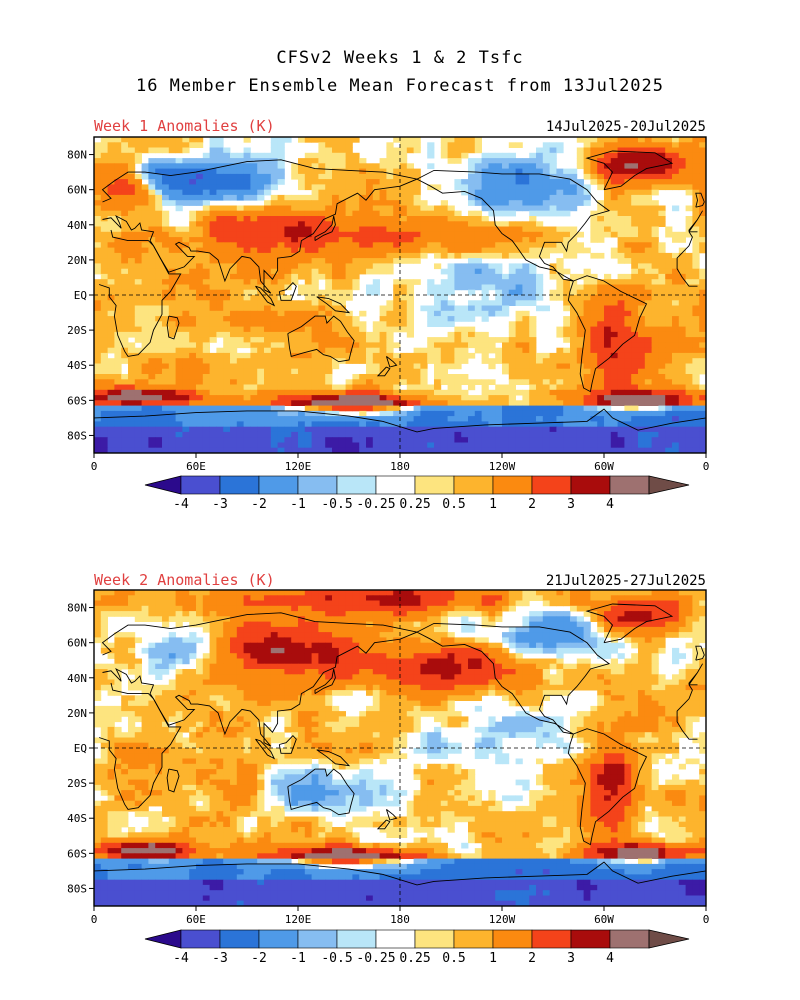 Image resolution: width=800 pixels, height=1000 pixels. What do you see at coordinates (625, 127) in the screenshot?
I see `week1-date-range: 14Jul2025-20Jul2025` at bounding box center [625, 127].